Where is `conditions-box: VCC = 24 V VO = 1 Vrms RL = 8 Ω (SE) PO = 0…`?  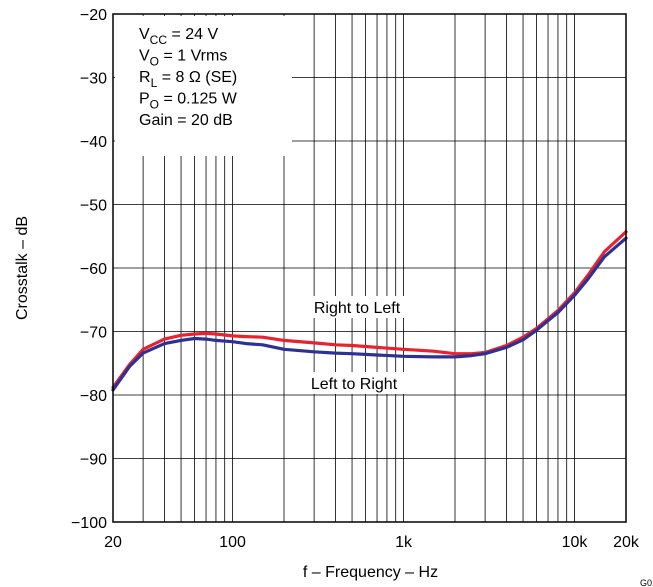 conditions-box: VCC = 24 V VO = 1 Vrms RL = 8 Ω (SE) PO = 0… is located at coordinates (188, 77).